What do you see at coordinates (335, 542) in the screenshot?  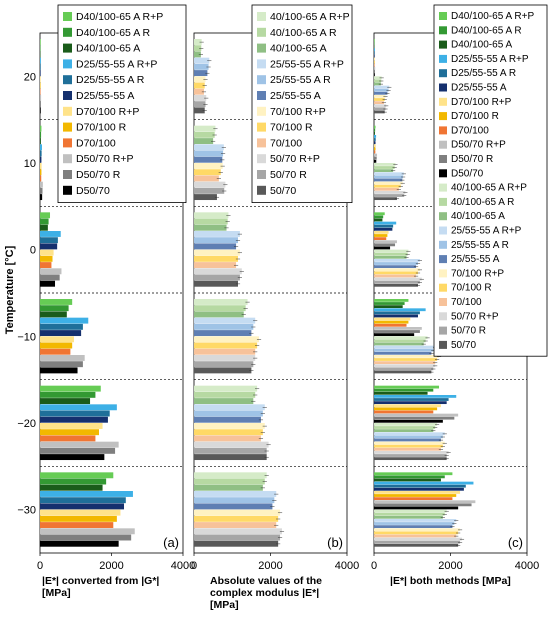 I see `panel-label: (b)` at bounding box center [335, 542].